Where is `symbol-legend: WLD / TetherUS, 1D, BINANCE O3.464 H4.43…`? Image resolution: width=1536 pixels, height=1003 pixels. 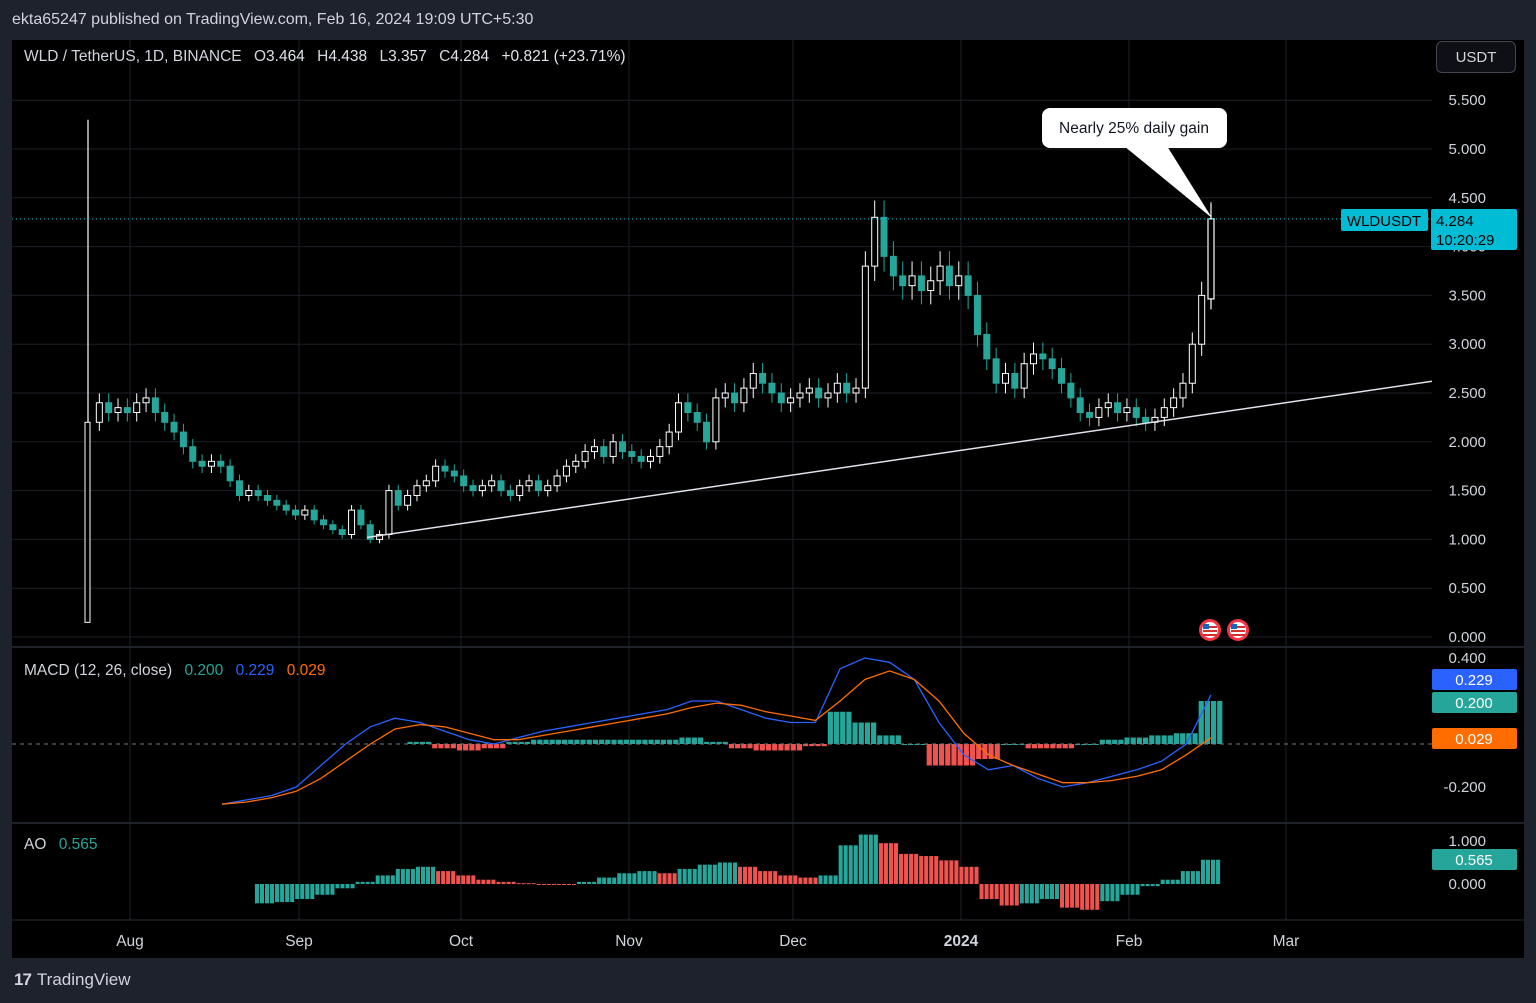 symbol-legend: WLD / TetherUS, 1D, BINANCE O3.464 H4.43… is located at coordinates (325, 56).